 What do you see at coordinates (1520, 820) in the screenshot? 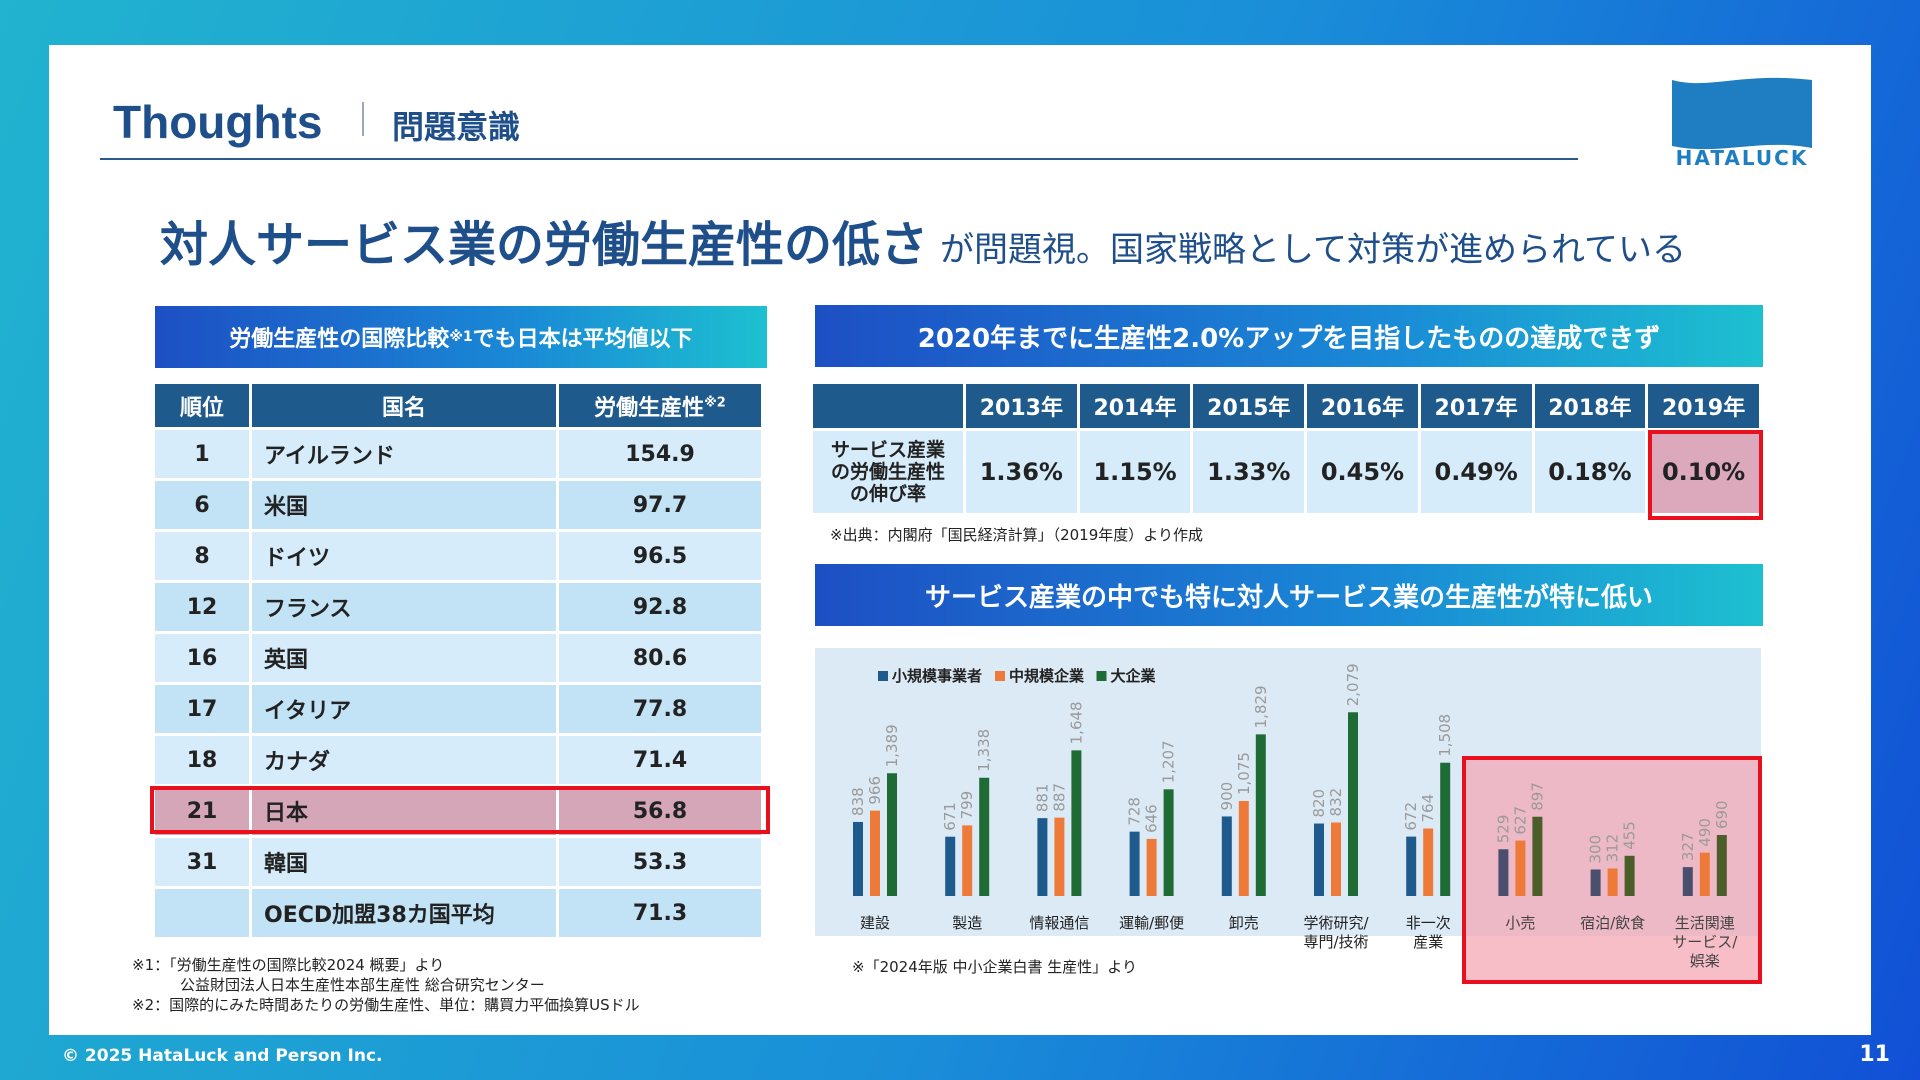
I see `data-label: 627` at bounding box center [1520, 820].